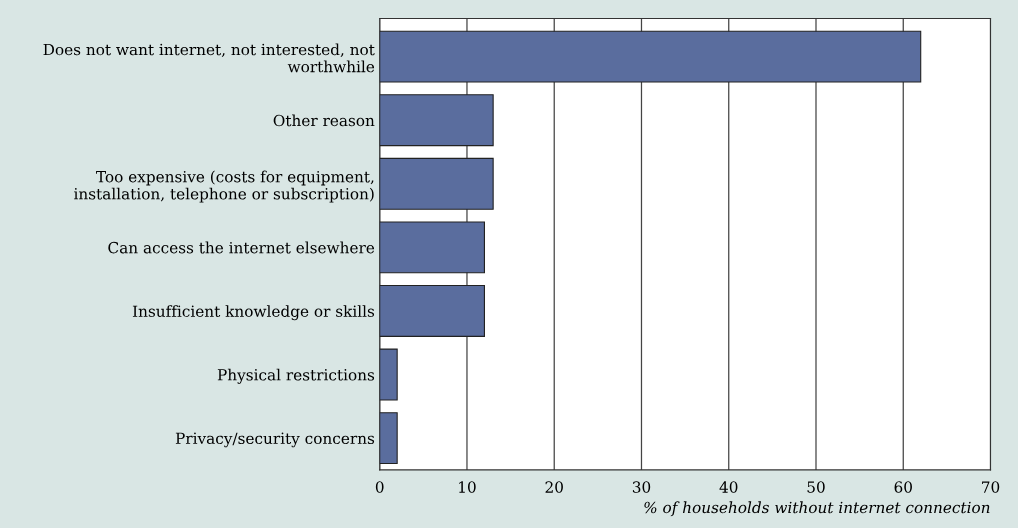  Describe the element at coordinates (903, 487) in the screenshot. I see `x-tick-label: 60` at that location.